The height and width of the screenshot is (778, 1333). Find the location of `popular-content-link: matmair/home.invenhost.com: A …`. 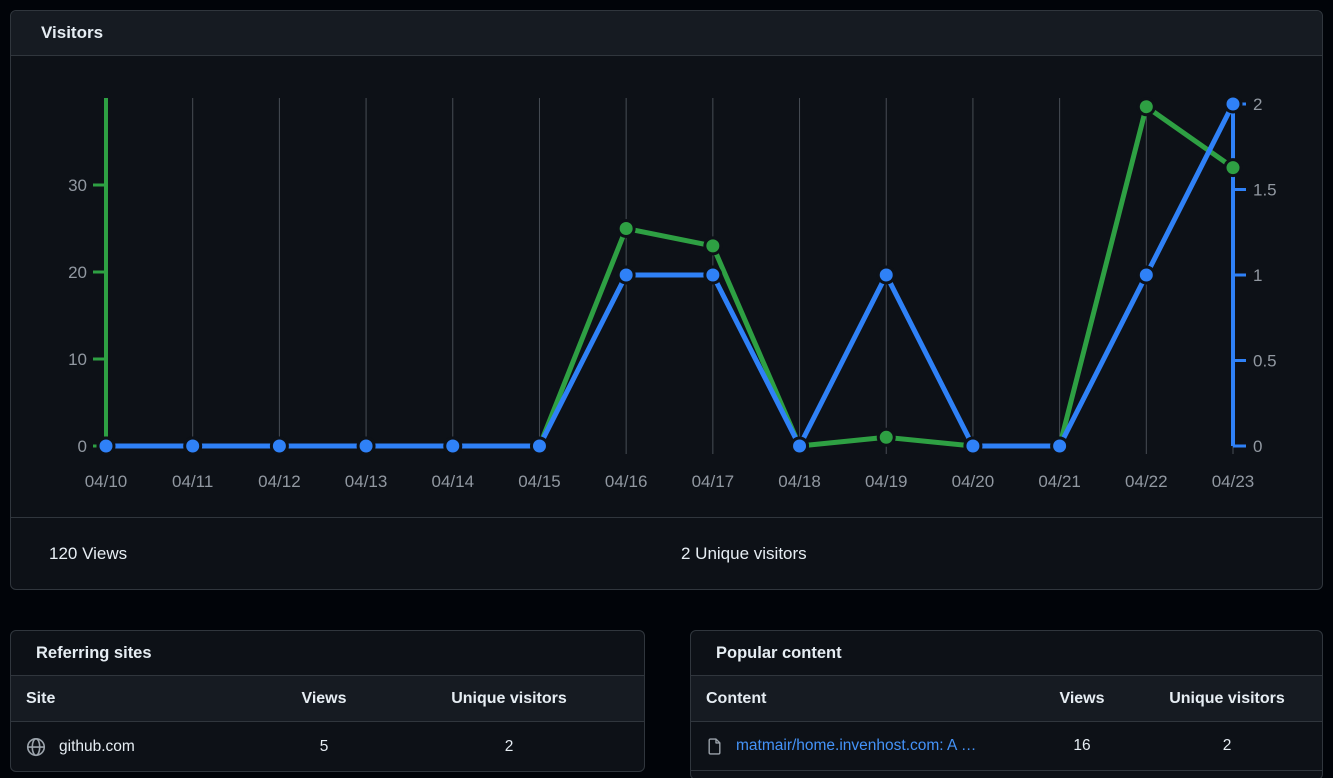

popular-content-link: matmair/home.invenhost.com: A … is located at coordinates (856, 745).